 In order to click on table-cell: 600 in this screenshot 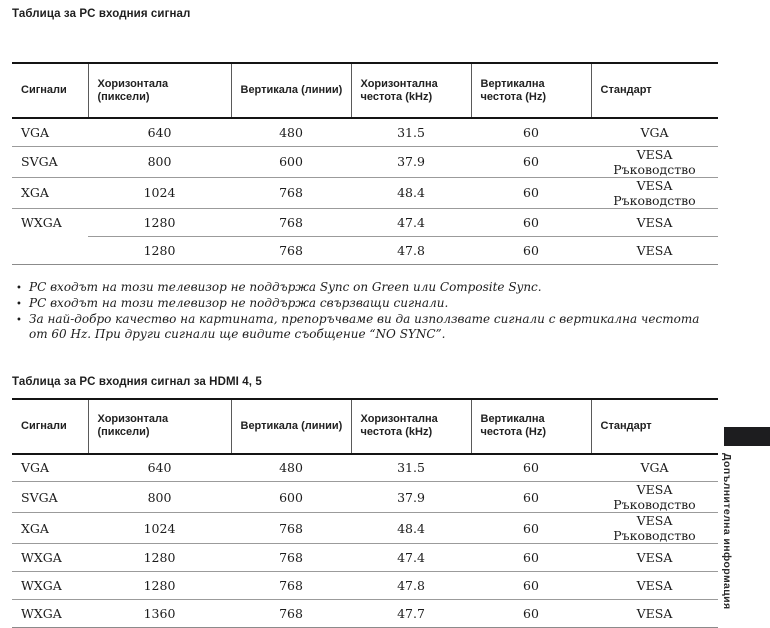, I will do `click(291, 497)`.